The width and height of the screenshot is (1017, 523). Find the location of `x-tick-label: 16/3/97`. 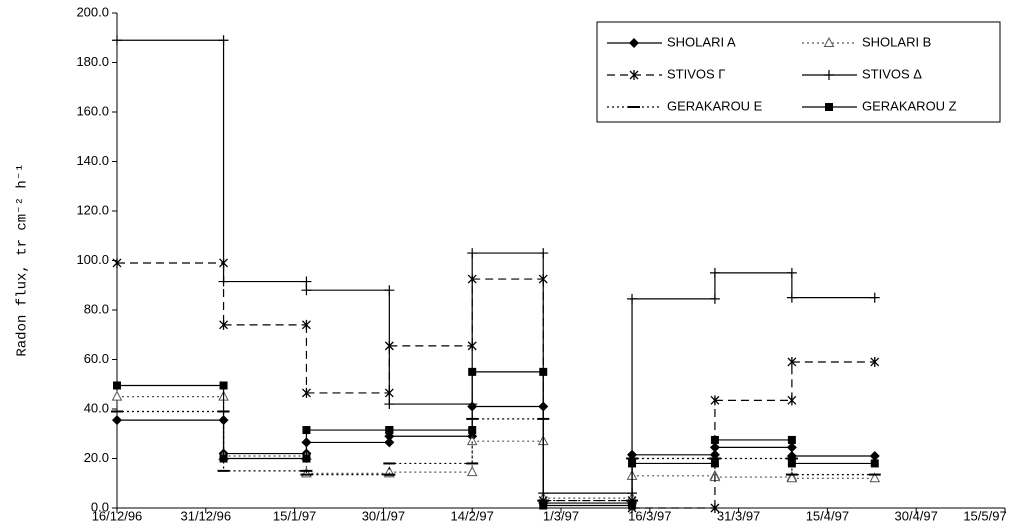

x-tick-label: 16/3/97 is located at coordinates (649, 515).